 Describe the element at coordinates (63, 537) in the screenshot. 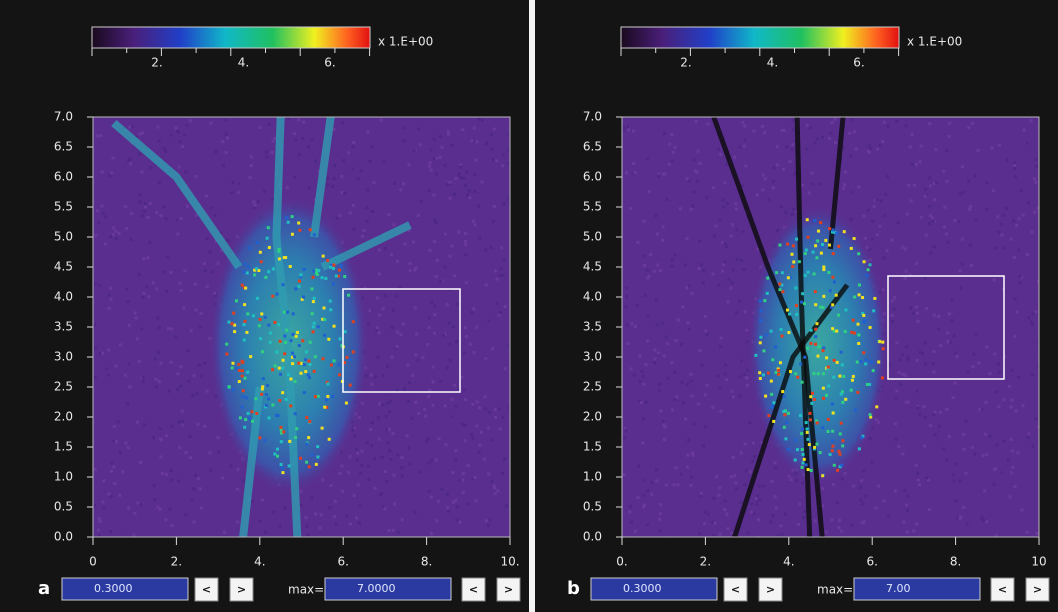

I see `y-tick-label: 0.0` at that location.